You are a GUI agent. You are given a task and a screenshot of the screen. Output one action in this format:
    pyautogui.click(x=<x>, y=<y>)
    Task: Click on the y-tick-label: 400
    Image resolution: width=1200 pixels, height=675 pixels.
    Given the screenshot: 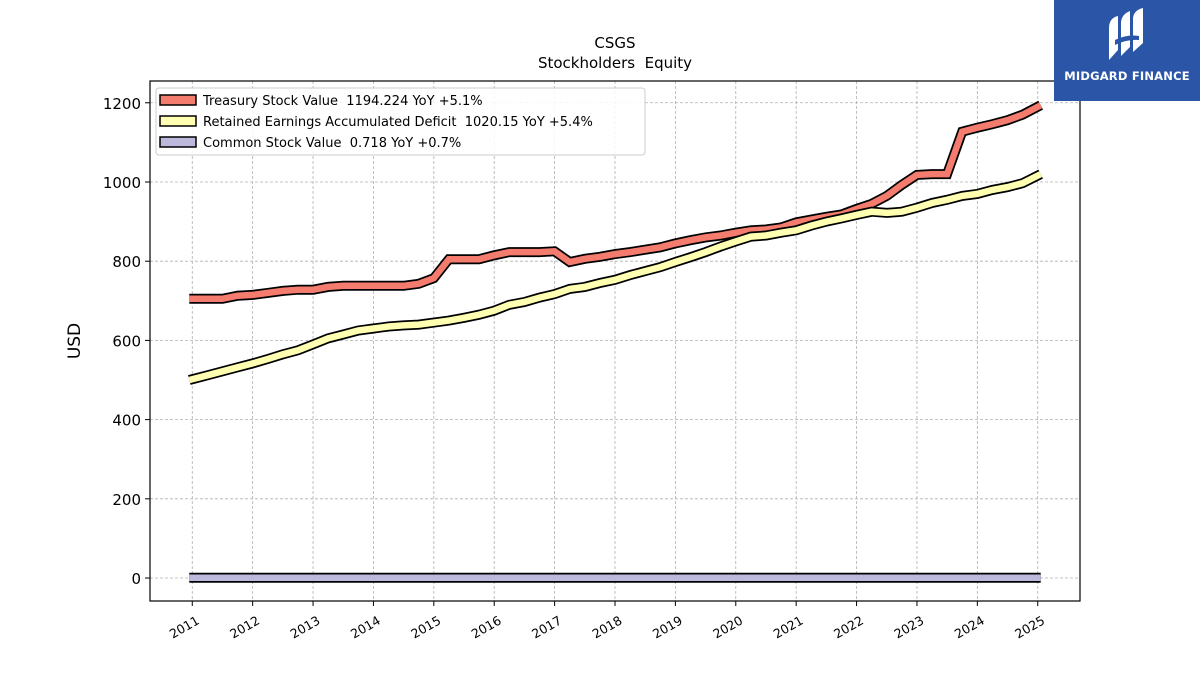 What is the action you would take?
    pyautogui.click(x=126, y=421)
    